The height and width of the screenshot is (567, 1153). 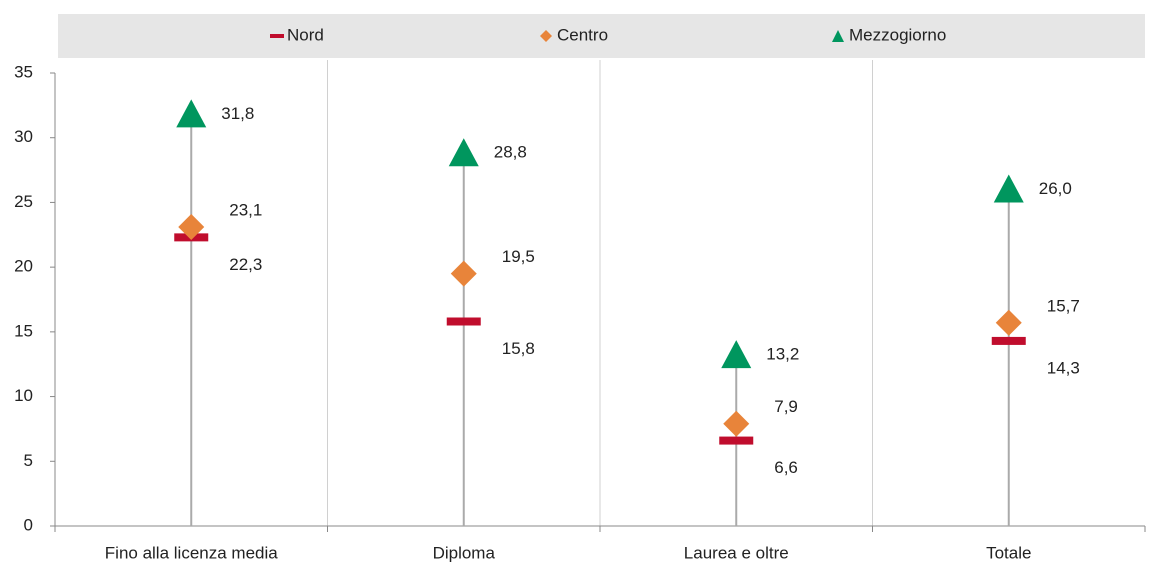 I want to click on data-label: 22,3, so click(x=245, y=264).